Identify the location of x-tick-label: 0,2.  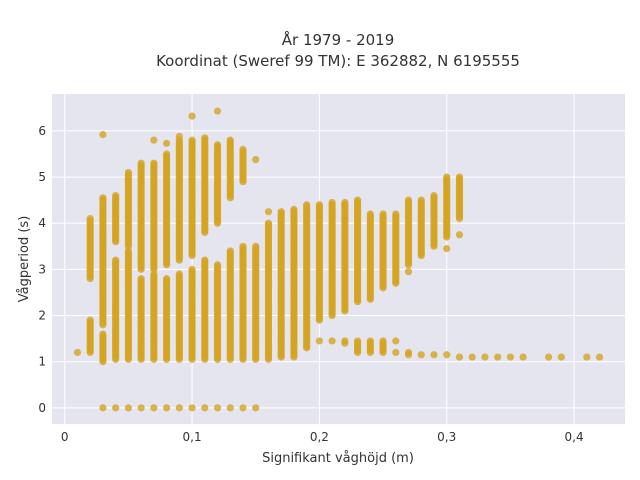
(319, 437).